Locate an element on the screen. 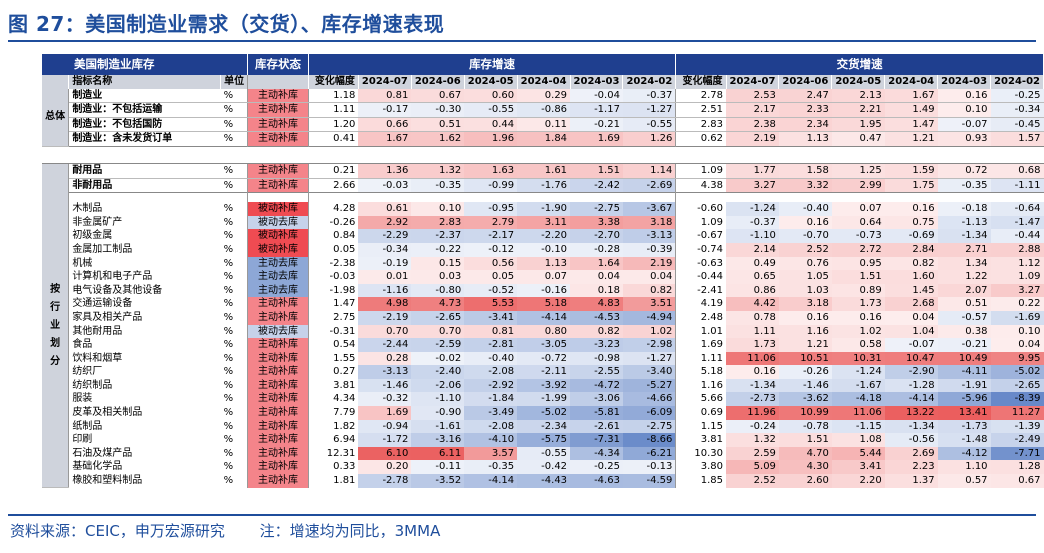 The image size is (1044, 553). inv-change-value: -2.38 is located at coordinates (342, 263).